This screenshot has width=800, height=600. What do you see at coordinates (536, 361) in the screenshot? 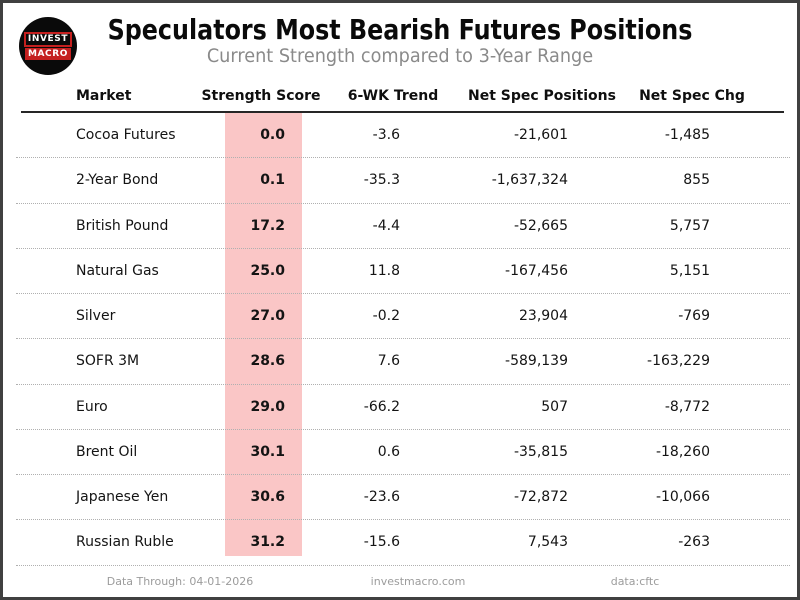
I see `net-spec-positions-cell: -589,139` at bounding box center [536, 361].